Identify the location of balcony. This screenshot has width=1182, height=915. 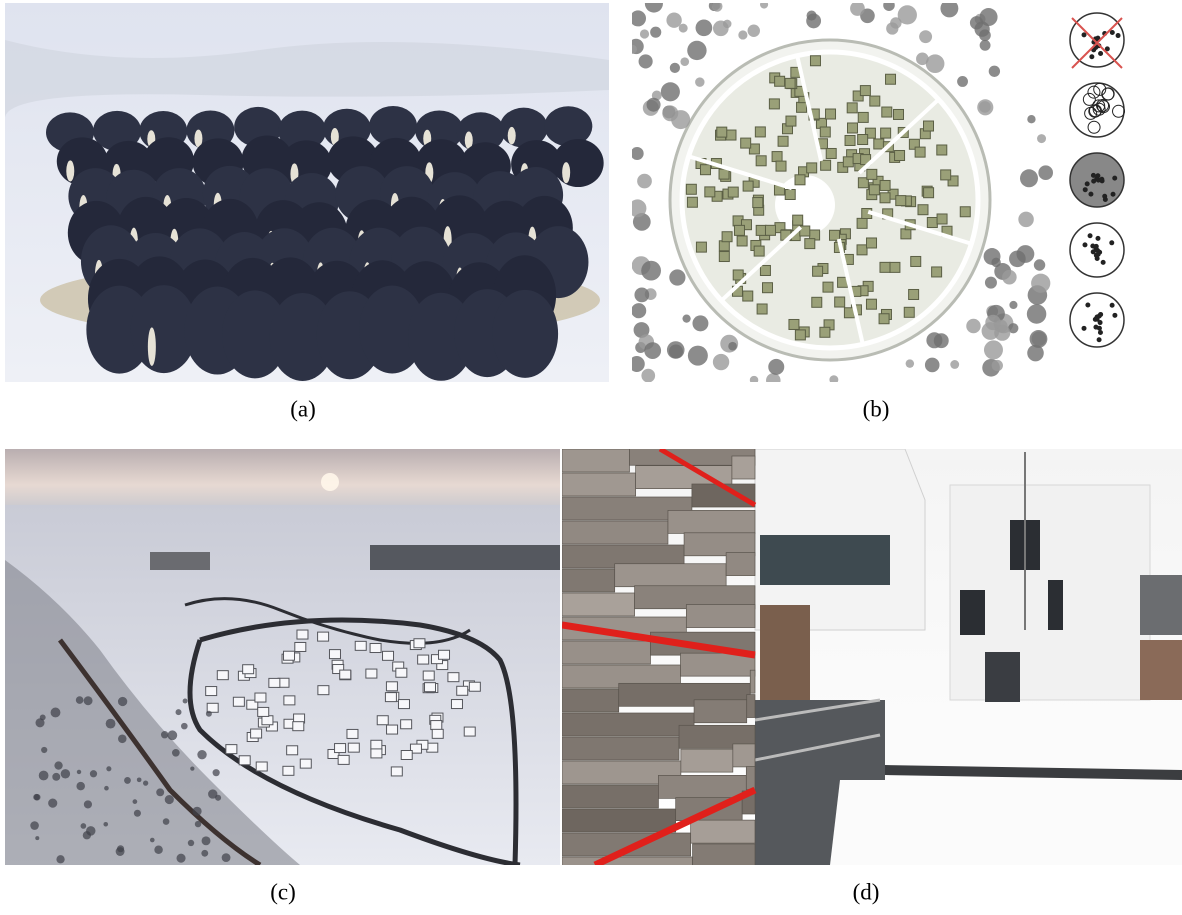
(1161, 605).